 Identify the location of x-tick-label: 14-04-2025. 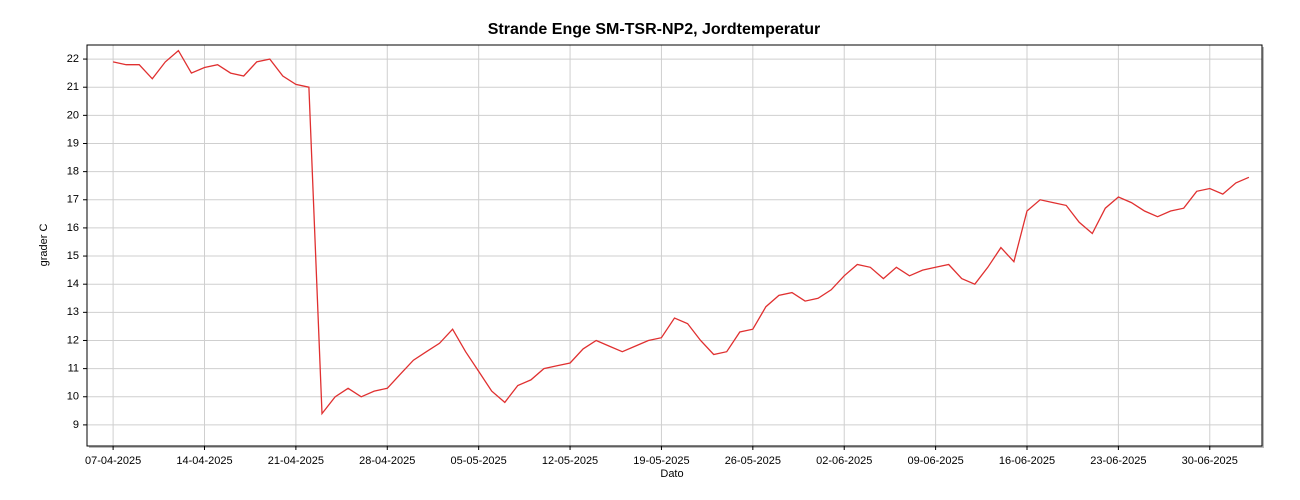
(204, 461).